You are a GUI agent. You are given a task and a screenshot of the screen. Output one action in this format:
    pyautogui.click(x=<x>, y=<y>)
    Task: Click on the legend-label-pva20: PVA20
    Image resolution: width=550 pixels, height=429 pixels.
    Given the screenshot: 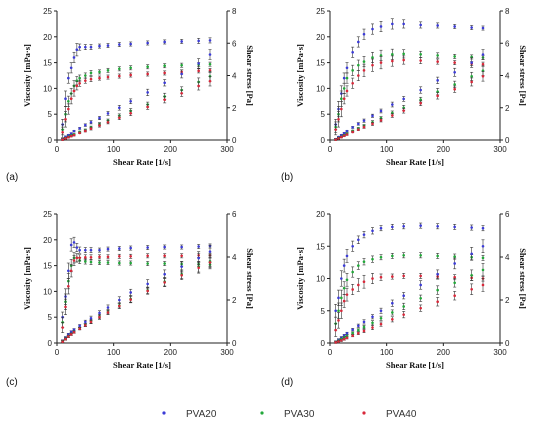 What is the action you would take?
    pyautogui.click(x=201, y=414)
    